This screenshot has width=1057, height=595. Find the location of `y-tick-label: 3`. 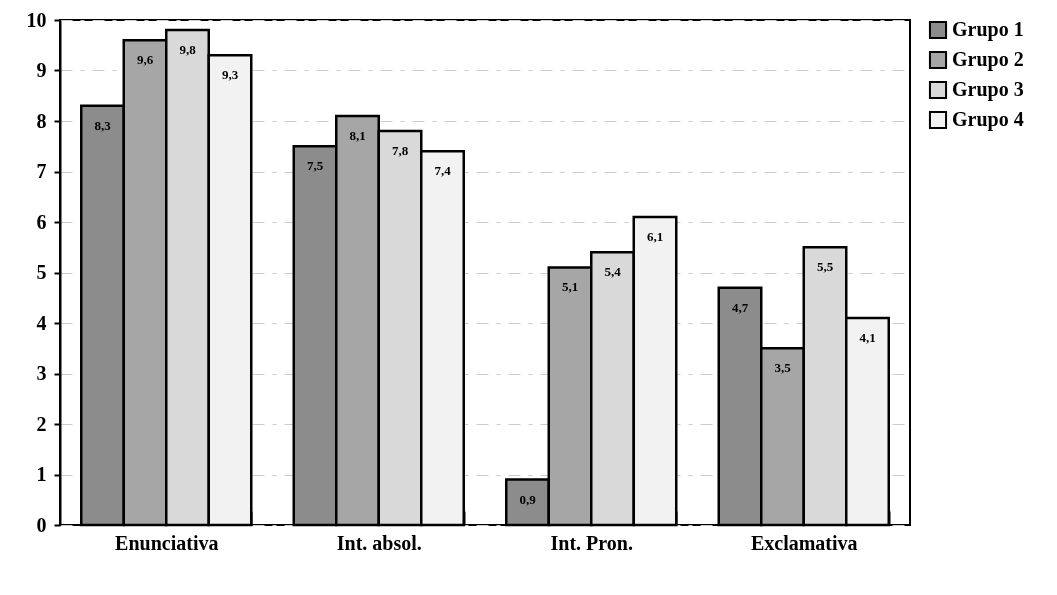

y-tick-label: 3 is located at coordinates (41, 373).